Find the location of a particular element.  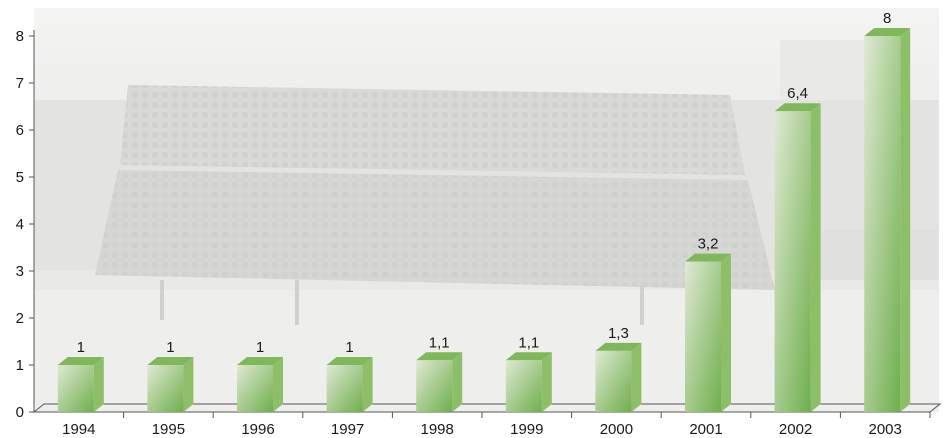

x-tick-label: 2001 is located at coordinates (705, 429).